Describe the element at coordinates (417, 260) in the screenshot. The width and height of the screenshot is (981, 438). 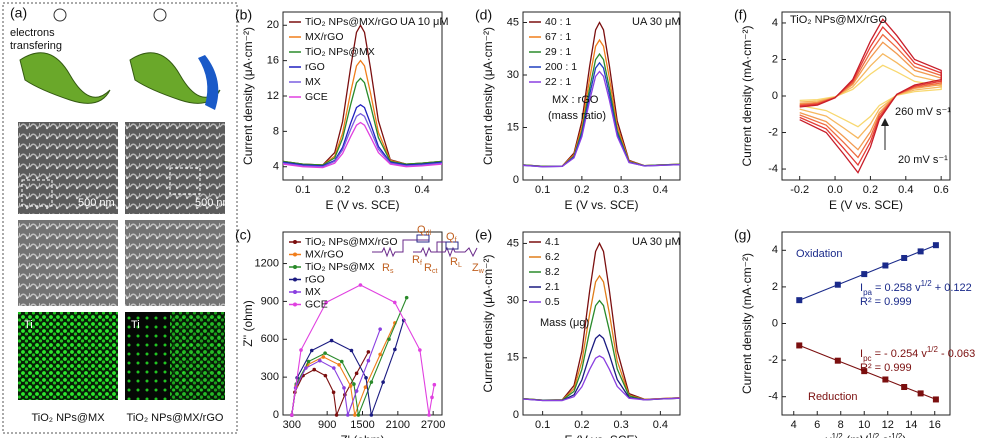
I see `circuit-label: Rf` at that location.